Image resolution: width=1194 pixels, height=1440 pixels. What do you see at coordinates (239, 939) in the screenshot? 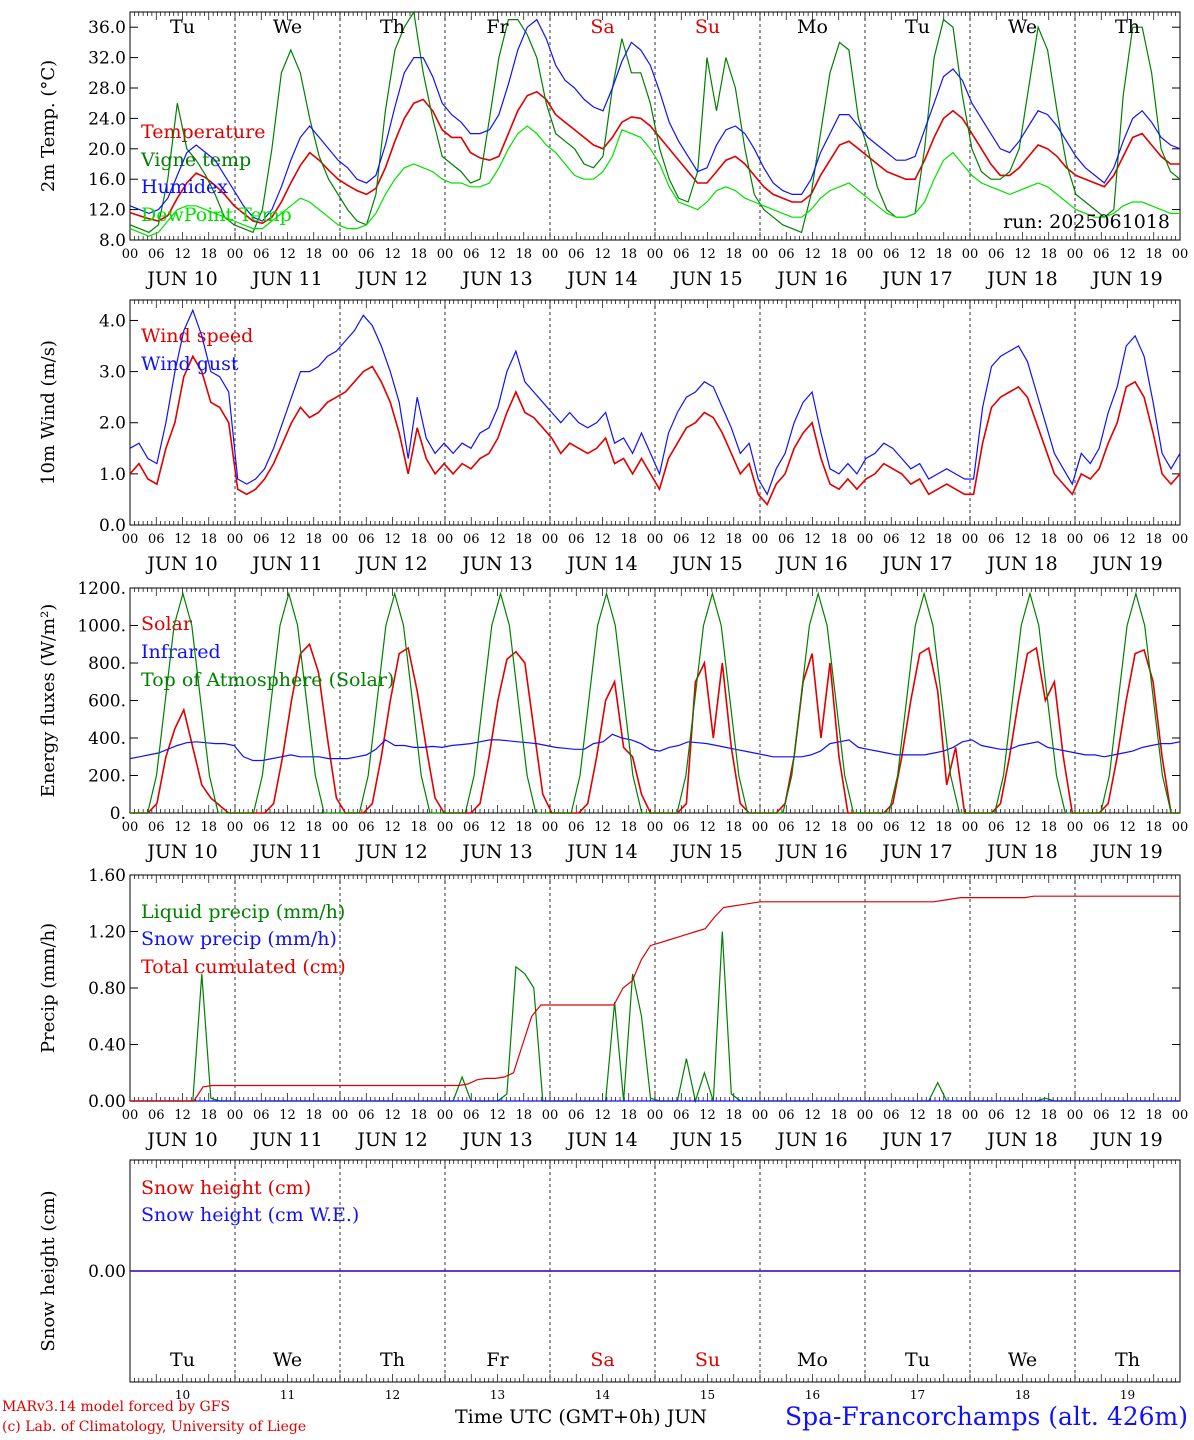
I see `legend-entry: Snow precip (mm/h)` at bounding box center [239, 939].